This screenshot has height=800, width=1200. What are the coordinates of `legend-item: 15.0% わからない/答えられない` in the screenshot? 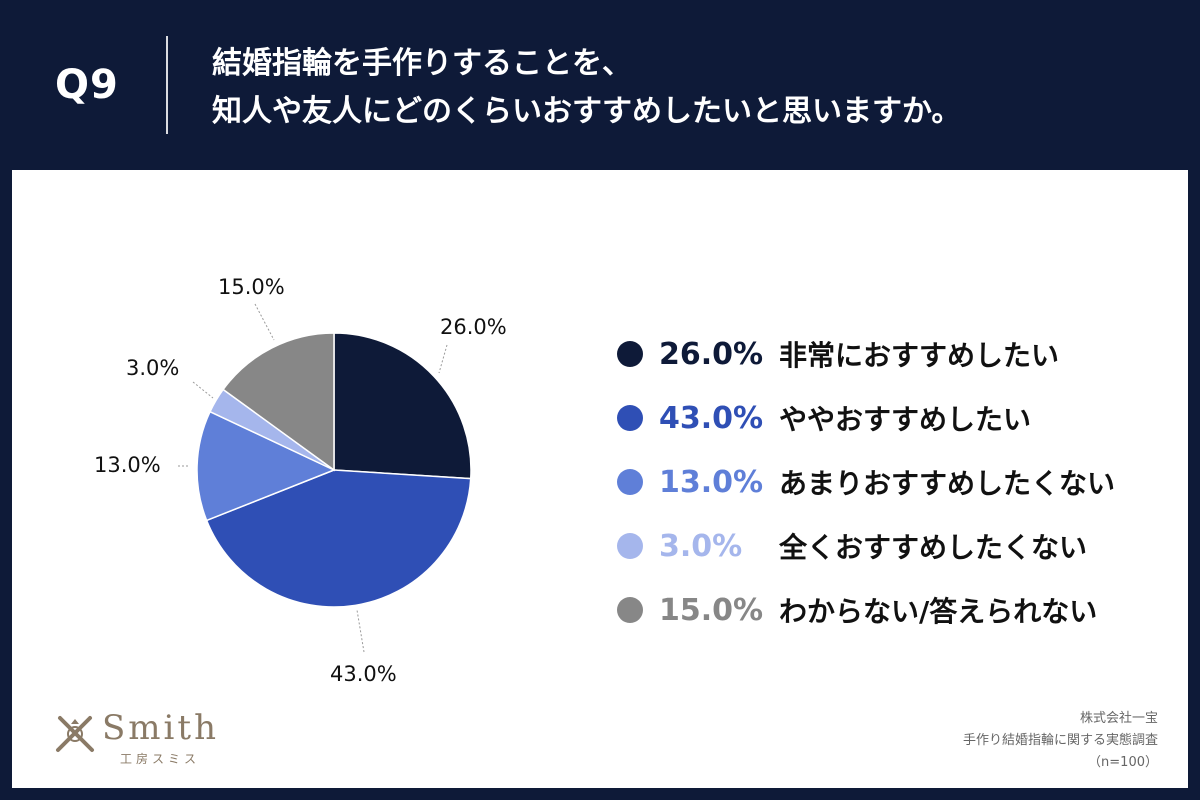 It's located at (866, 610).